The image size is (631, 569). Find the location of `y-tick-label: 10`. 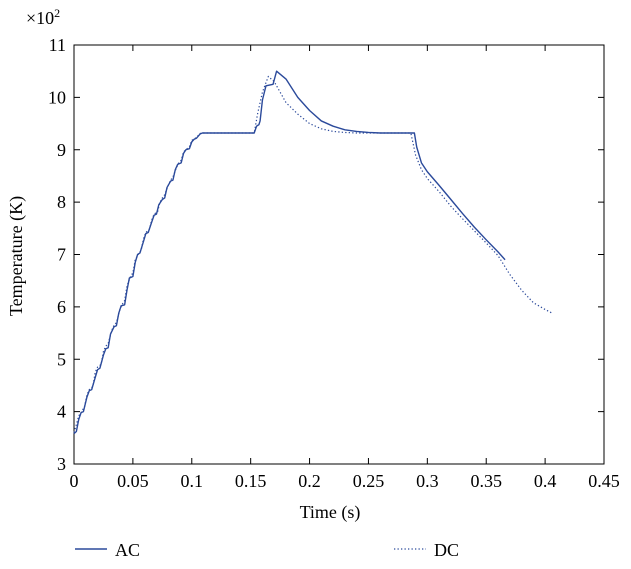

y-tick-label: 10 is located at coordinates (57, 97).